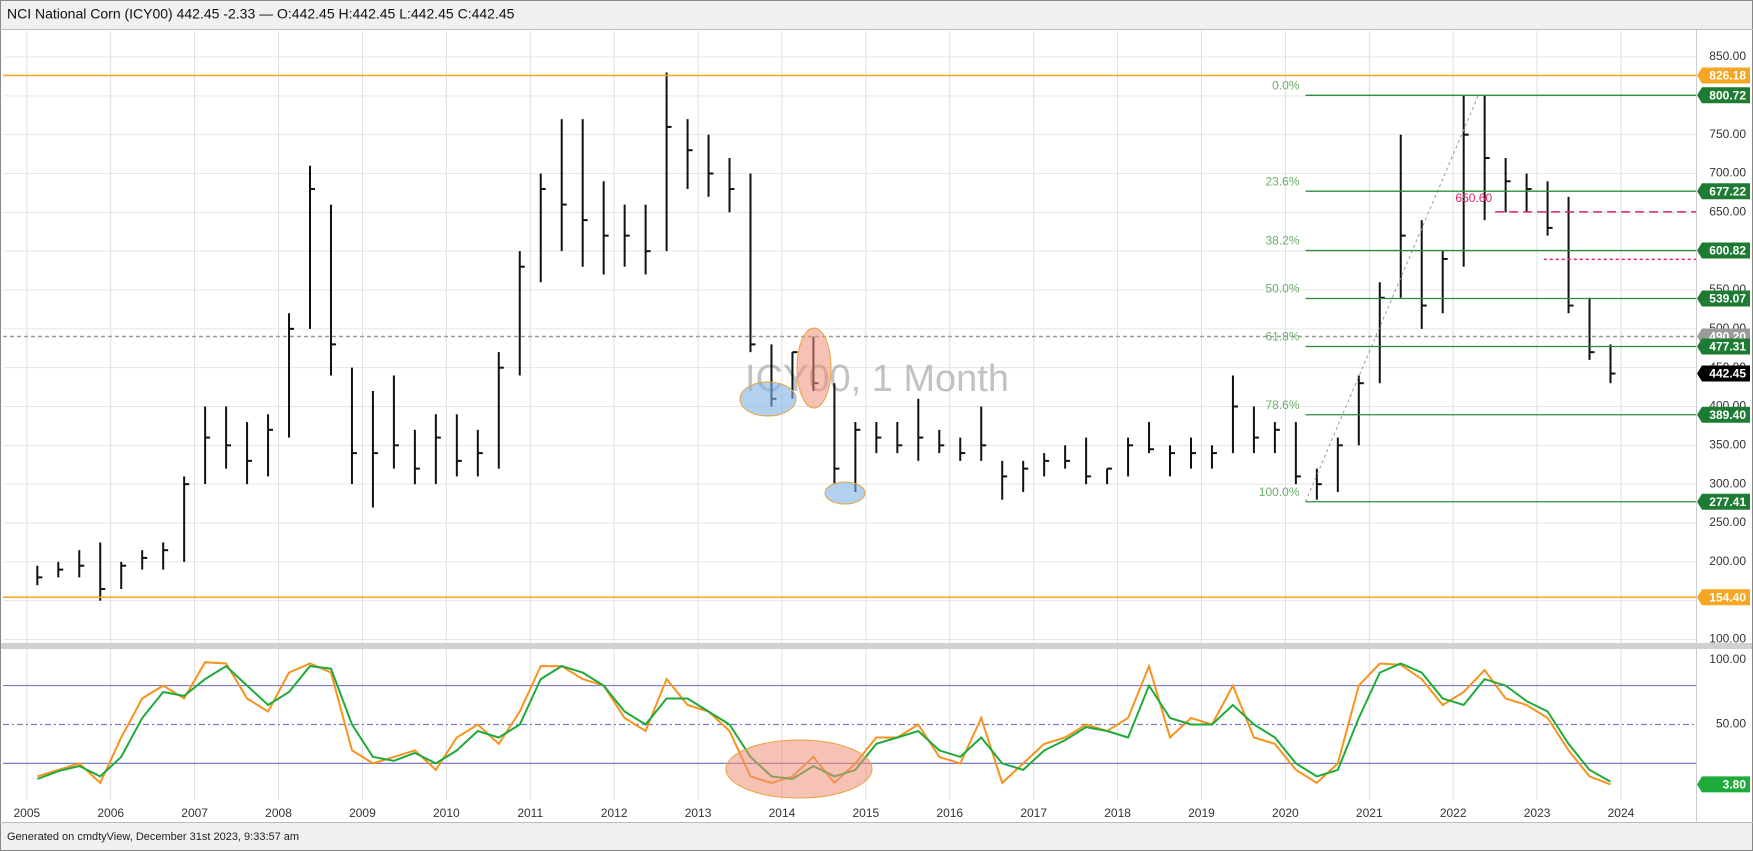 The image size is (1753, 851). Describe the element at coordinates (1727, 483) in the screenshot. I see `y-tick-label: 300.00` at that location.